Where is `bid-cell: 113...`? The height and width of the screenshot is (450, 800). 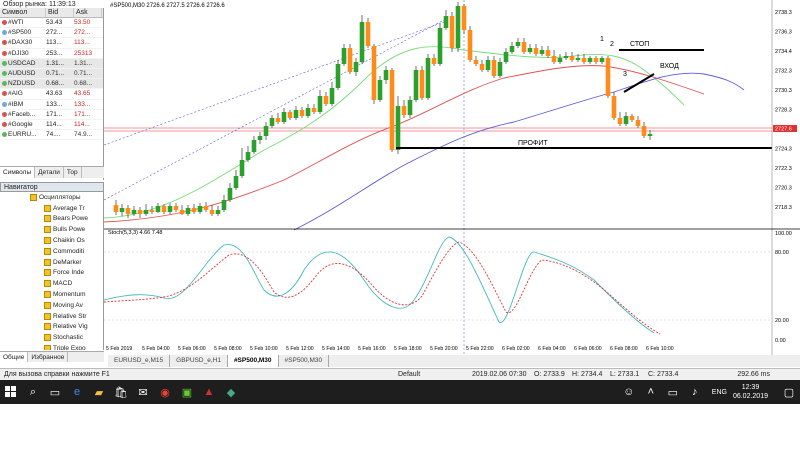 bid-cell: 113... is located at coordinates (54, 43).